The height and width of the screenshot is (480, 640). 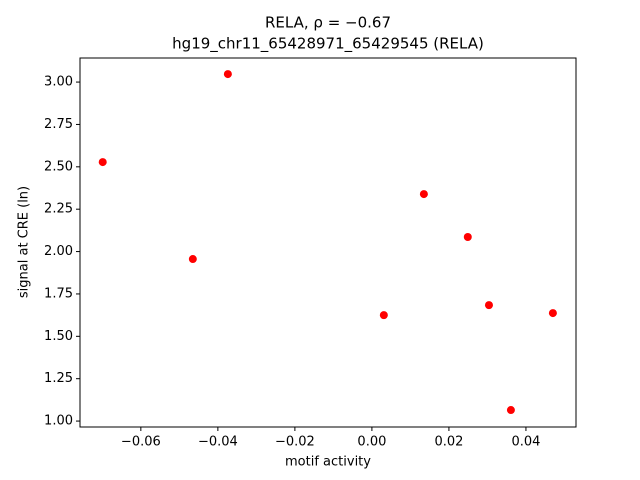 What do you see at coordinates (58, 421) in the screenshot?
I see `y-tick-label: 1.00` at bounding box center [58, 421].